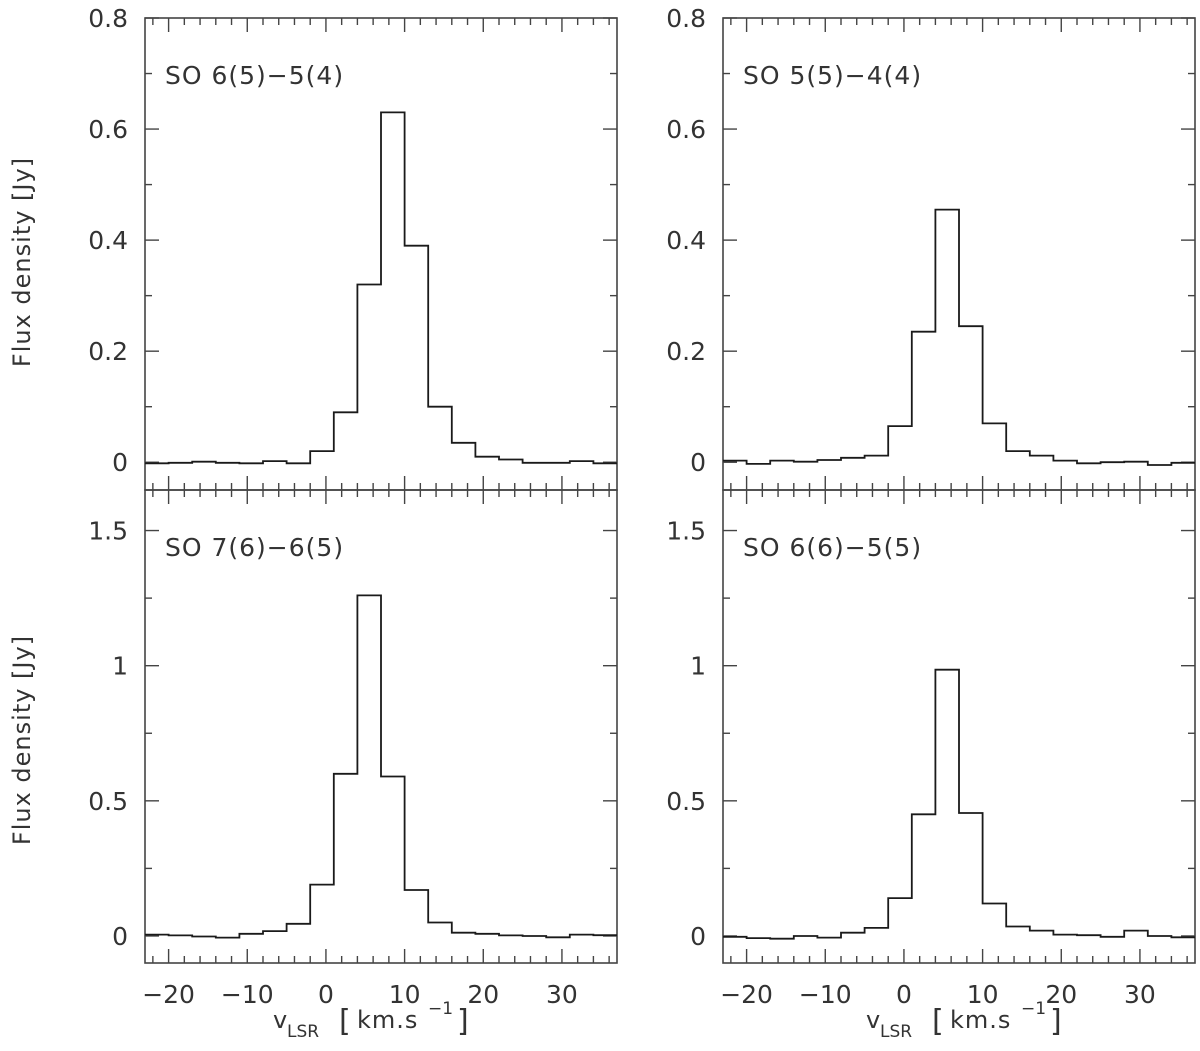 The image size is (1200, 1051). What do you see at coordinates (254, 547) in the screenshot?
I see `panel-label: SO 7(6)−6(5)` at bounding box center [254, 547].